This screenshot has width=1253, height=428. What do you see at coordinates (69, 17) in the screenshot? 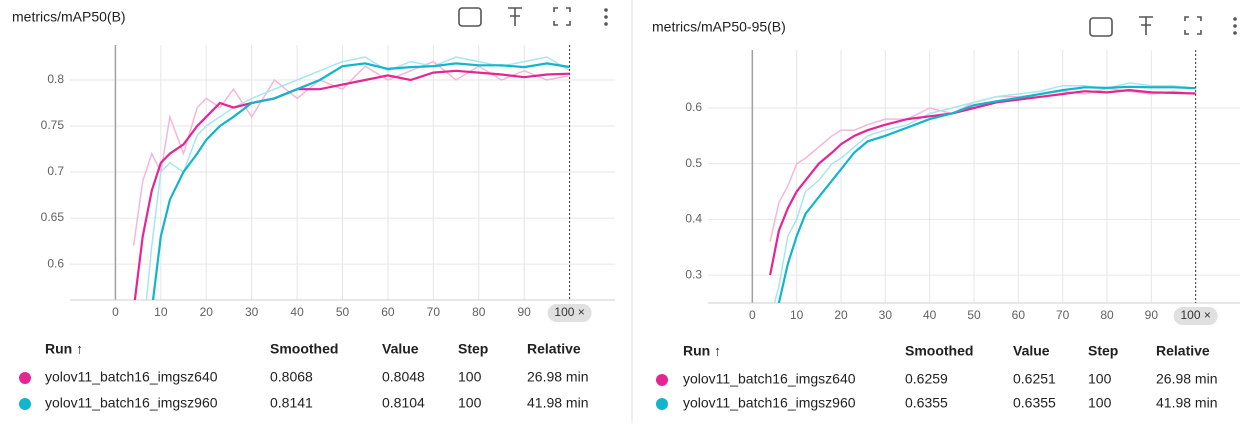
I see `chart-title: metrics/mAP50(B)` at bounding box center [69, 17].